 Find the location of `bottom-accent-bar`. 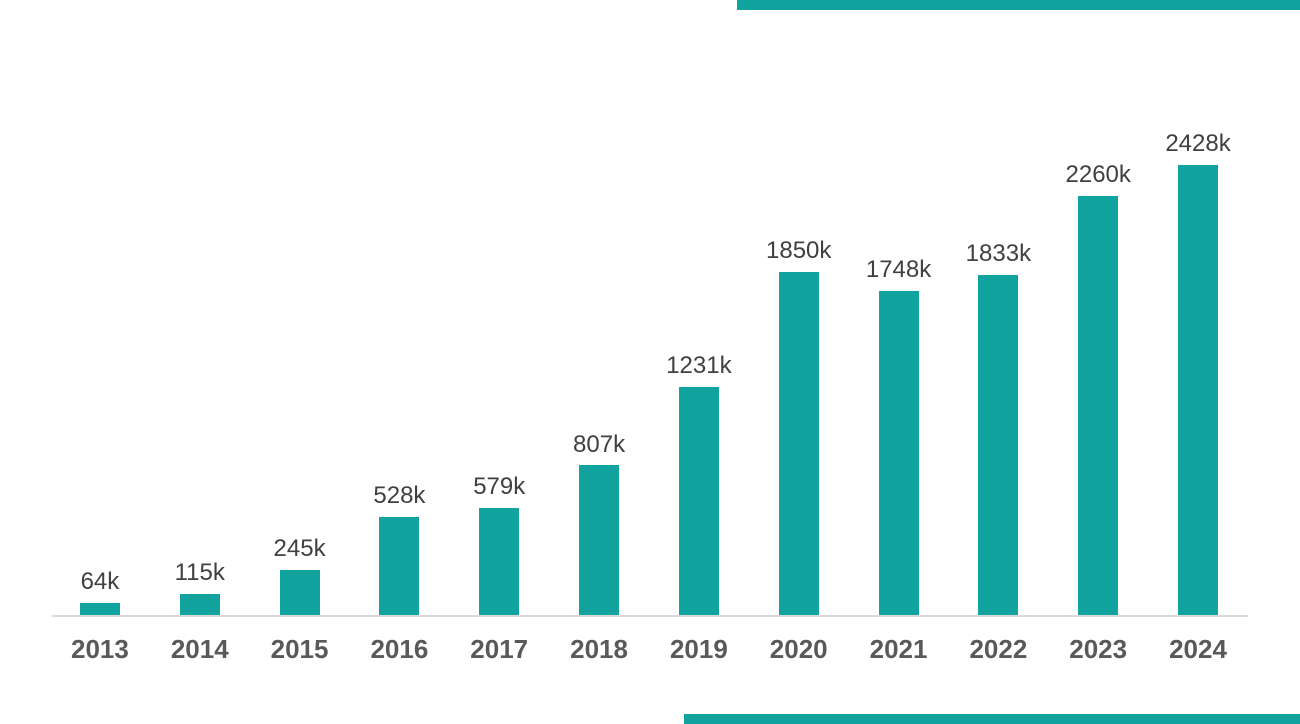

bottom-accent-bar is located at coordinates (992, 719).